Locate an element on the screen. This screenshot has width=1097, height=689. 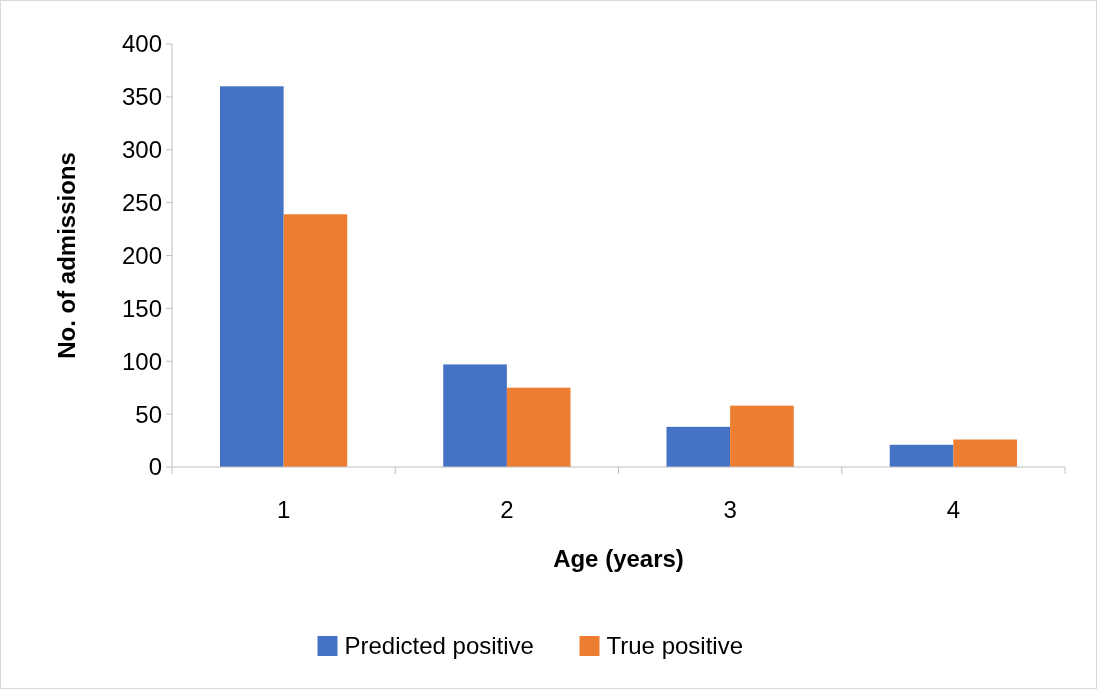
y-tick-label: 400 is located at coordinates (141, 44).